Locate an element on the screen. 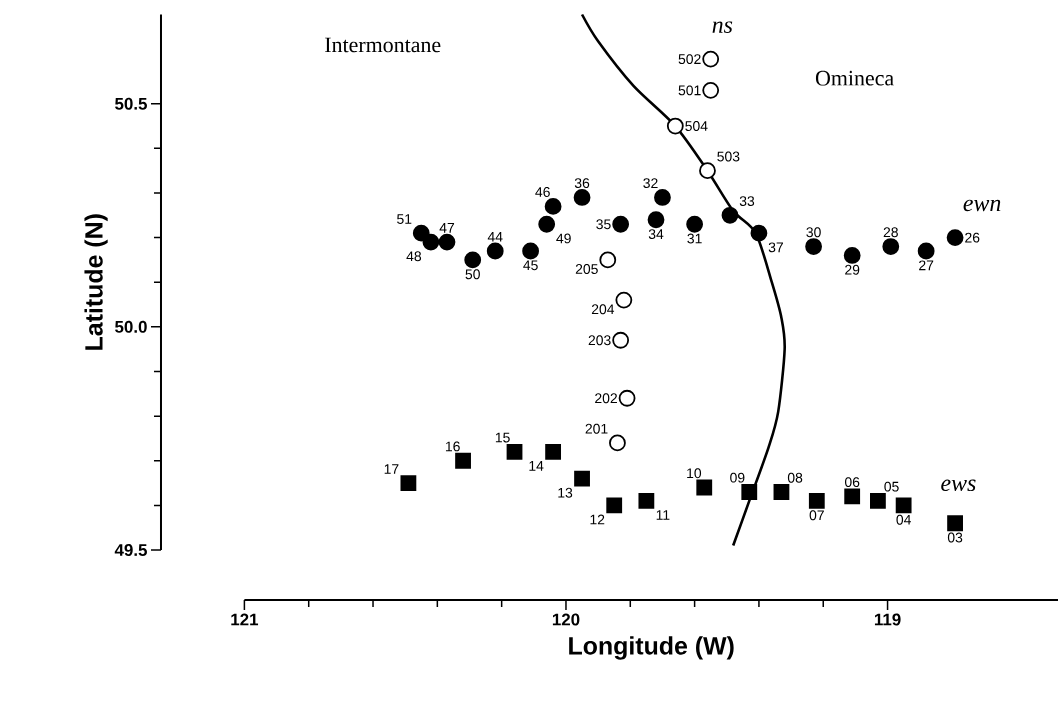 This screenshot has width=1060, height=709. annotation: 13 is located at coordinates (565, 492).